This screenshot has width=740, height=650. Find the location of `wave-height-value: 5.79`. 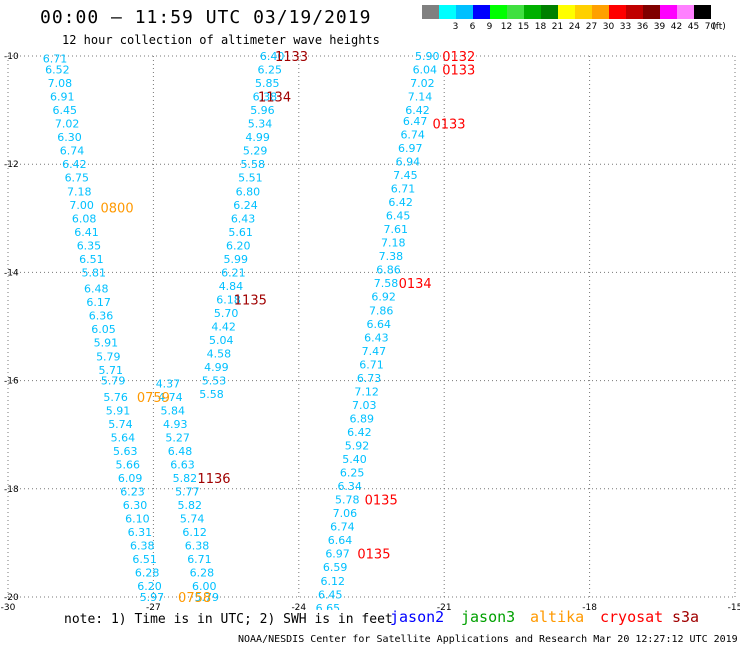

wave-height-value: 5.79 is located at coordinates (108, 356).